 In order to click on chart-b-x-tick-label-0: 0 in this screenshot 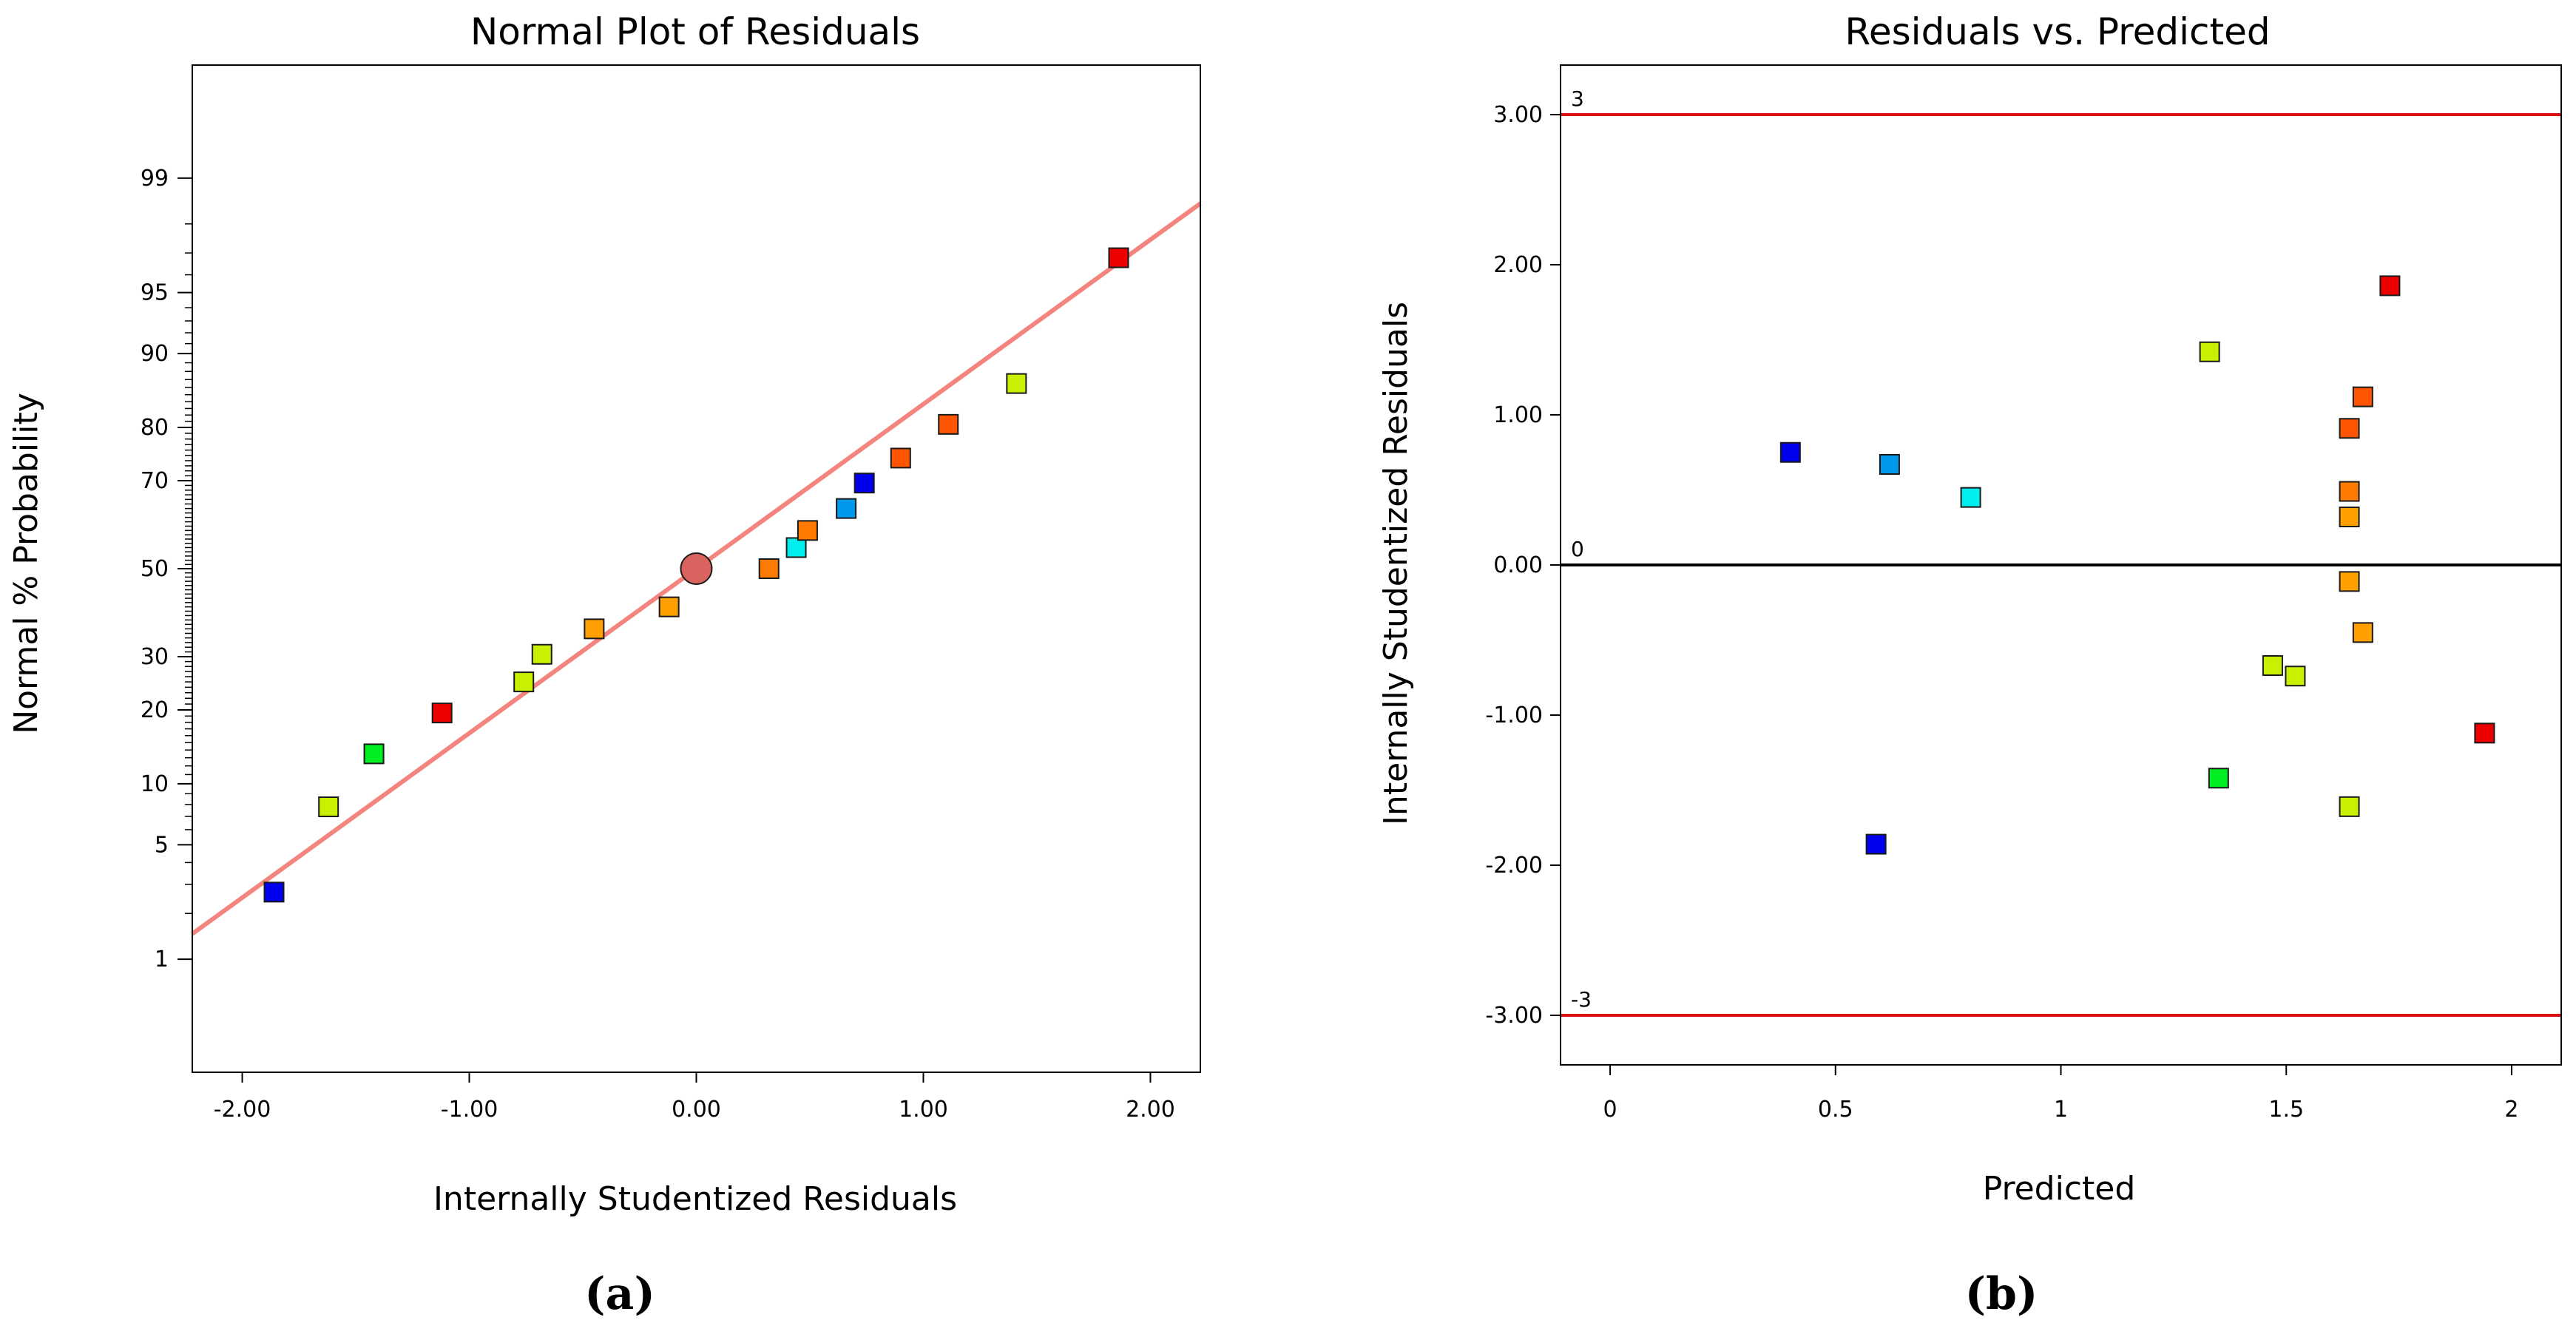, I will do `click(1610, 1110)`.